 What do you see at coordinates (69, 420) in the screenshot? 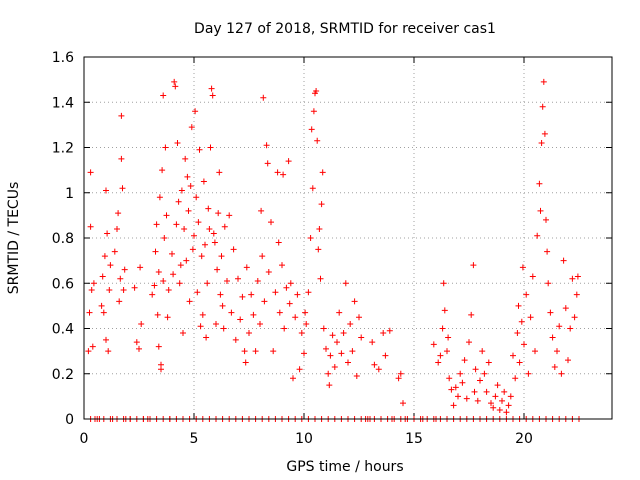
I see `y-tick-label: 0` at bounding box center [69, 420].